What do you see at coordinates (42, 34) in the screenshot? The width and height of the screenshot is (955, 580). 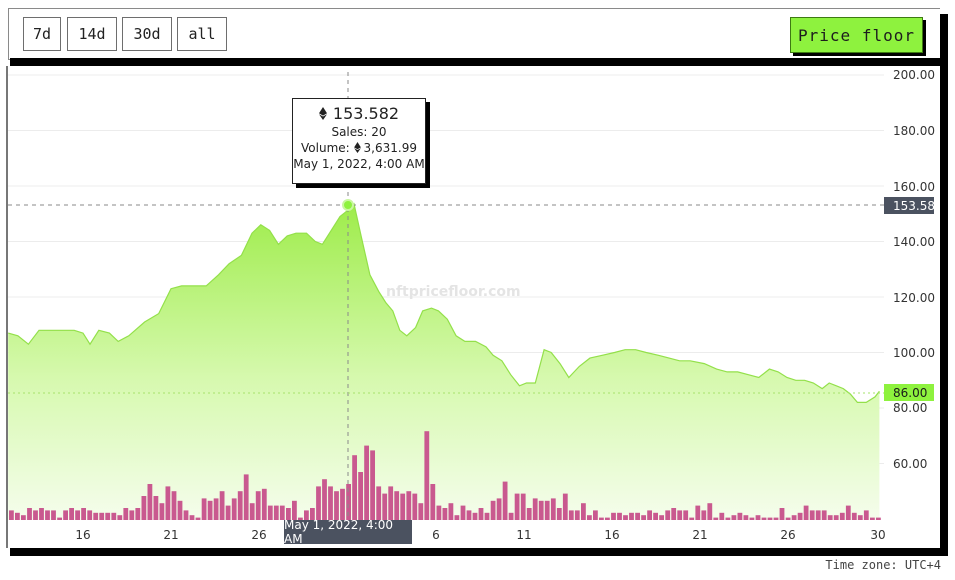 I see `range-7d-button: 7d` at bounding box center [42, 34].